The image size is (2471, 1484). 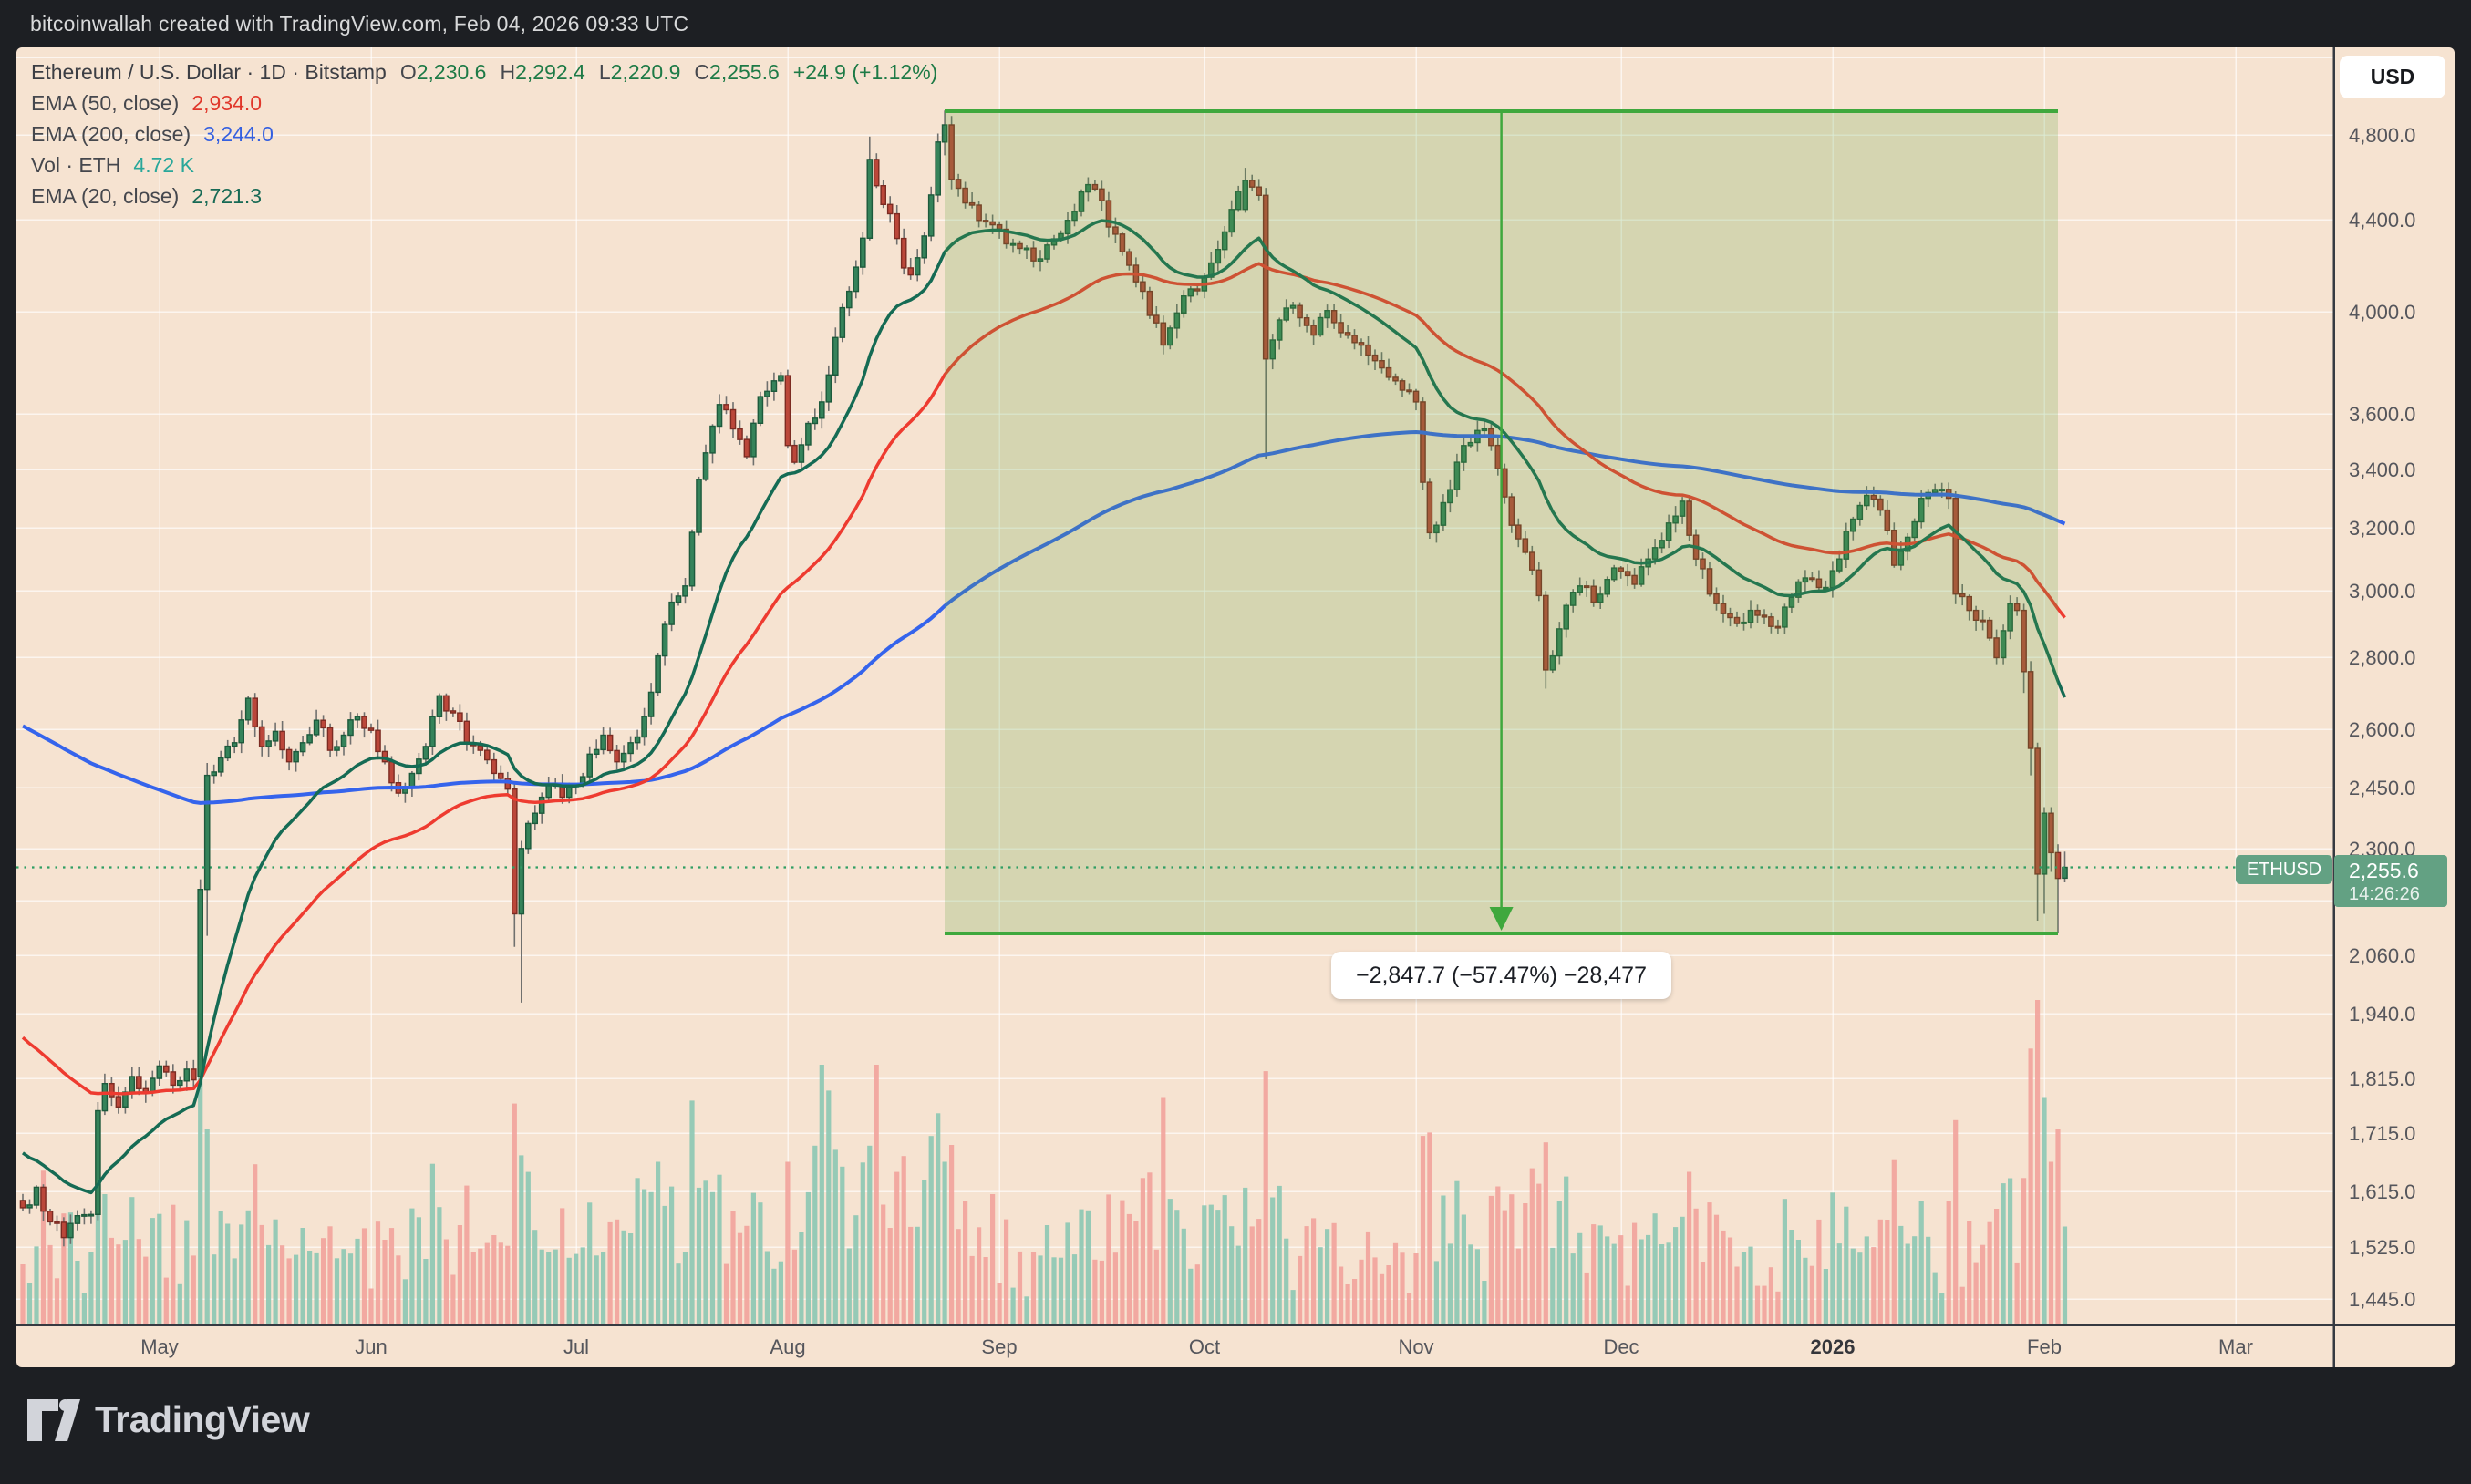 I want to click on time-tick-label: 2026, so click(x=1833, y=1346).